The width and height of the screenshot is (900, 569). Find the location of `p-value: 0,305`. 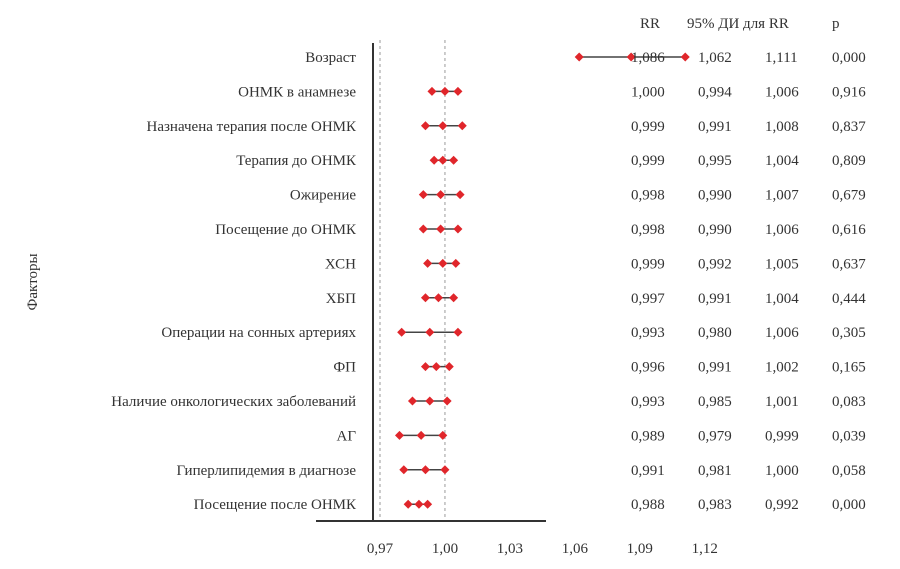

p-value: 0,305 is located at coordinates (849, 333).